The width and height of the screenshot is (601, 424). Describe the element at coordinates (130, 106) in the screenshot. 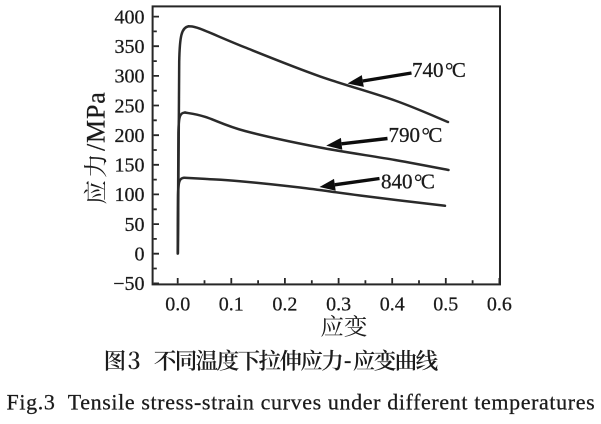

I see `svg-text: 250` at that location.